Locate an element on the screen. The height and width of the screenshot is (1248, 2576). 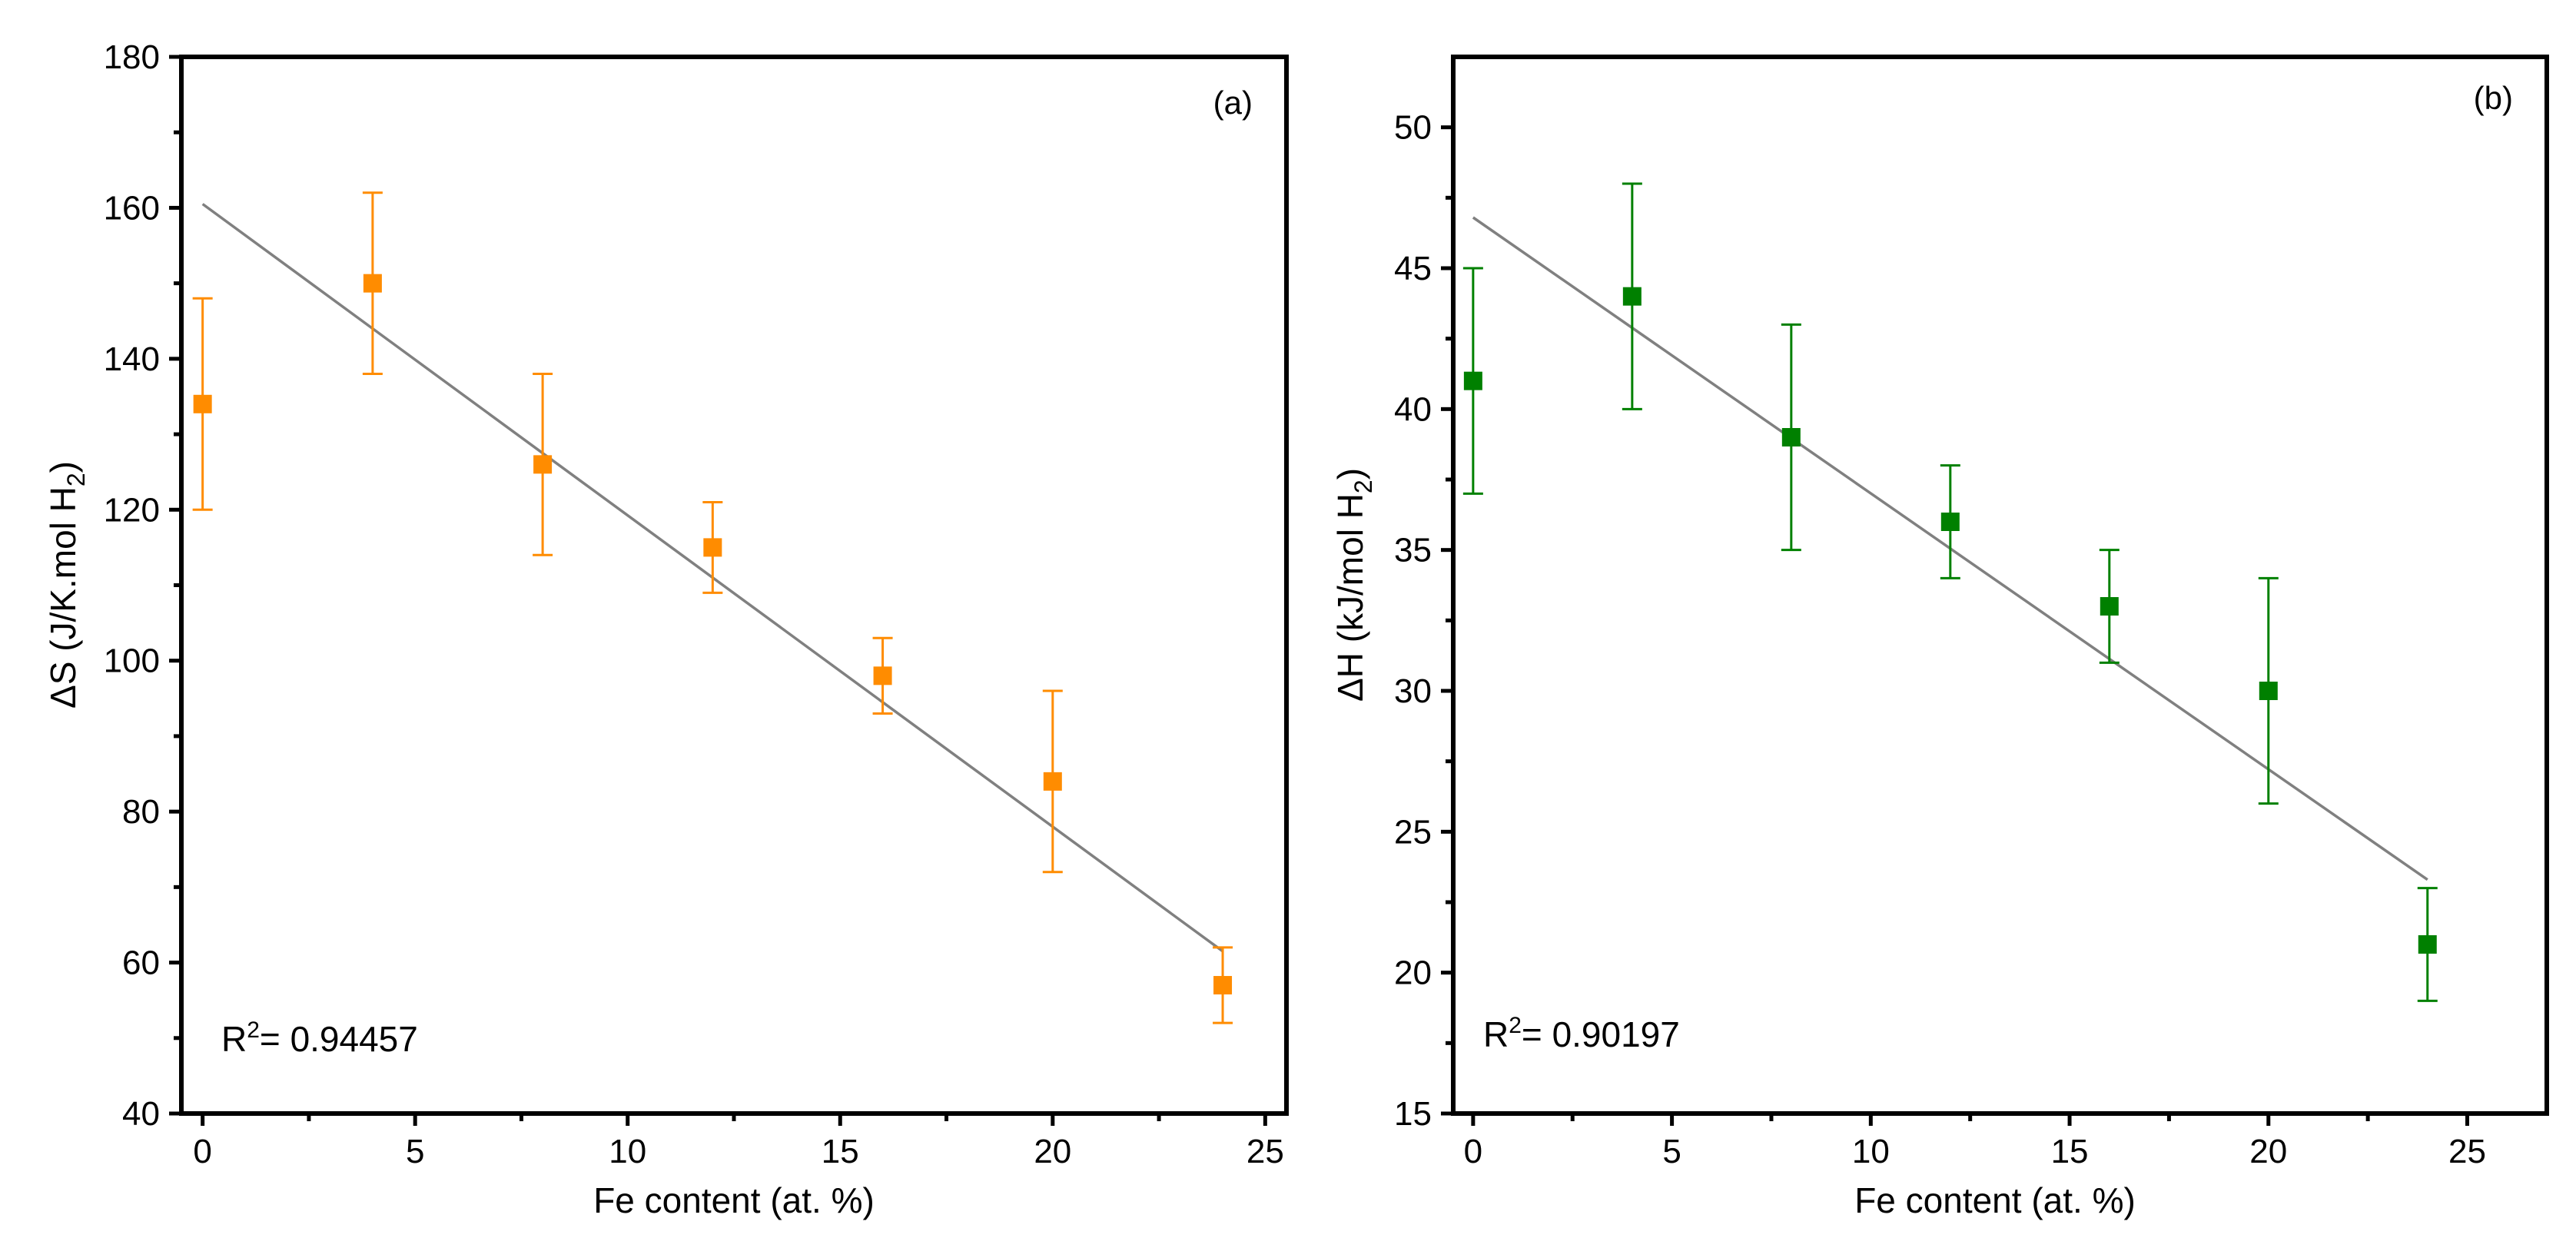
r2-sup-b: 2 is located at coordinates (1515, 1025).